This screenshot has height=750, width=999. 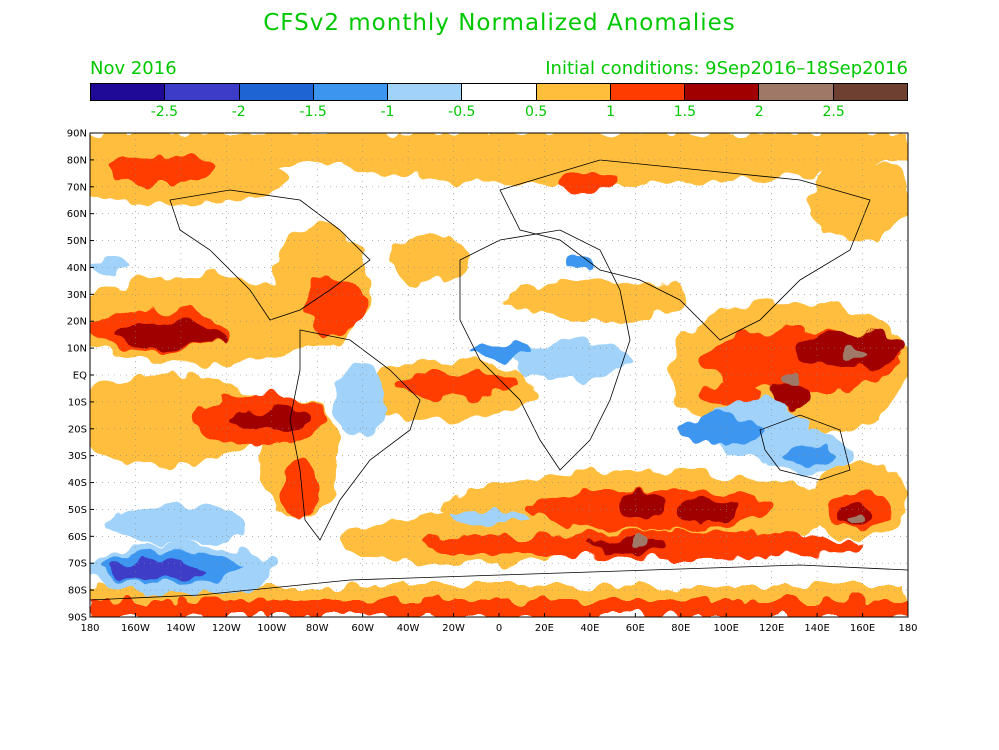 I want to click on longitude-tick-label: 60E, so click(x=635, y=628).